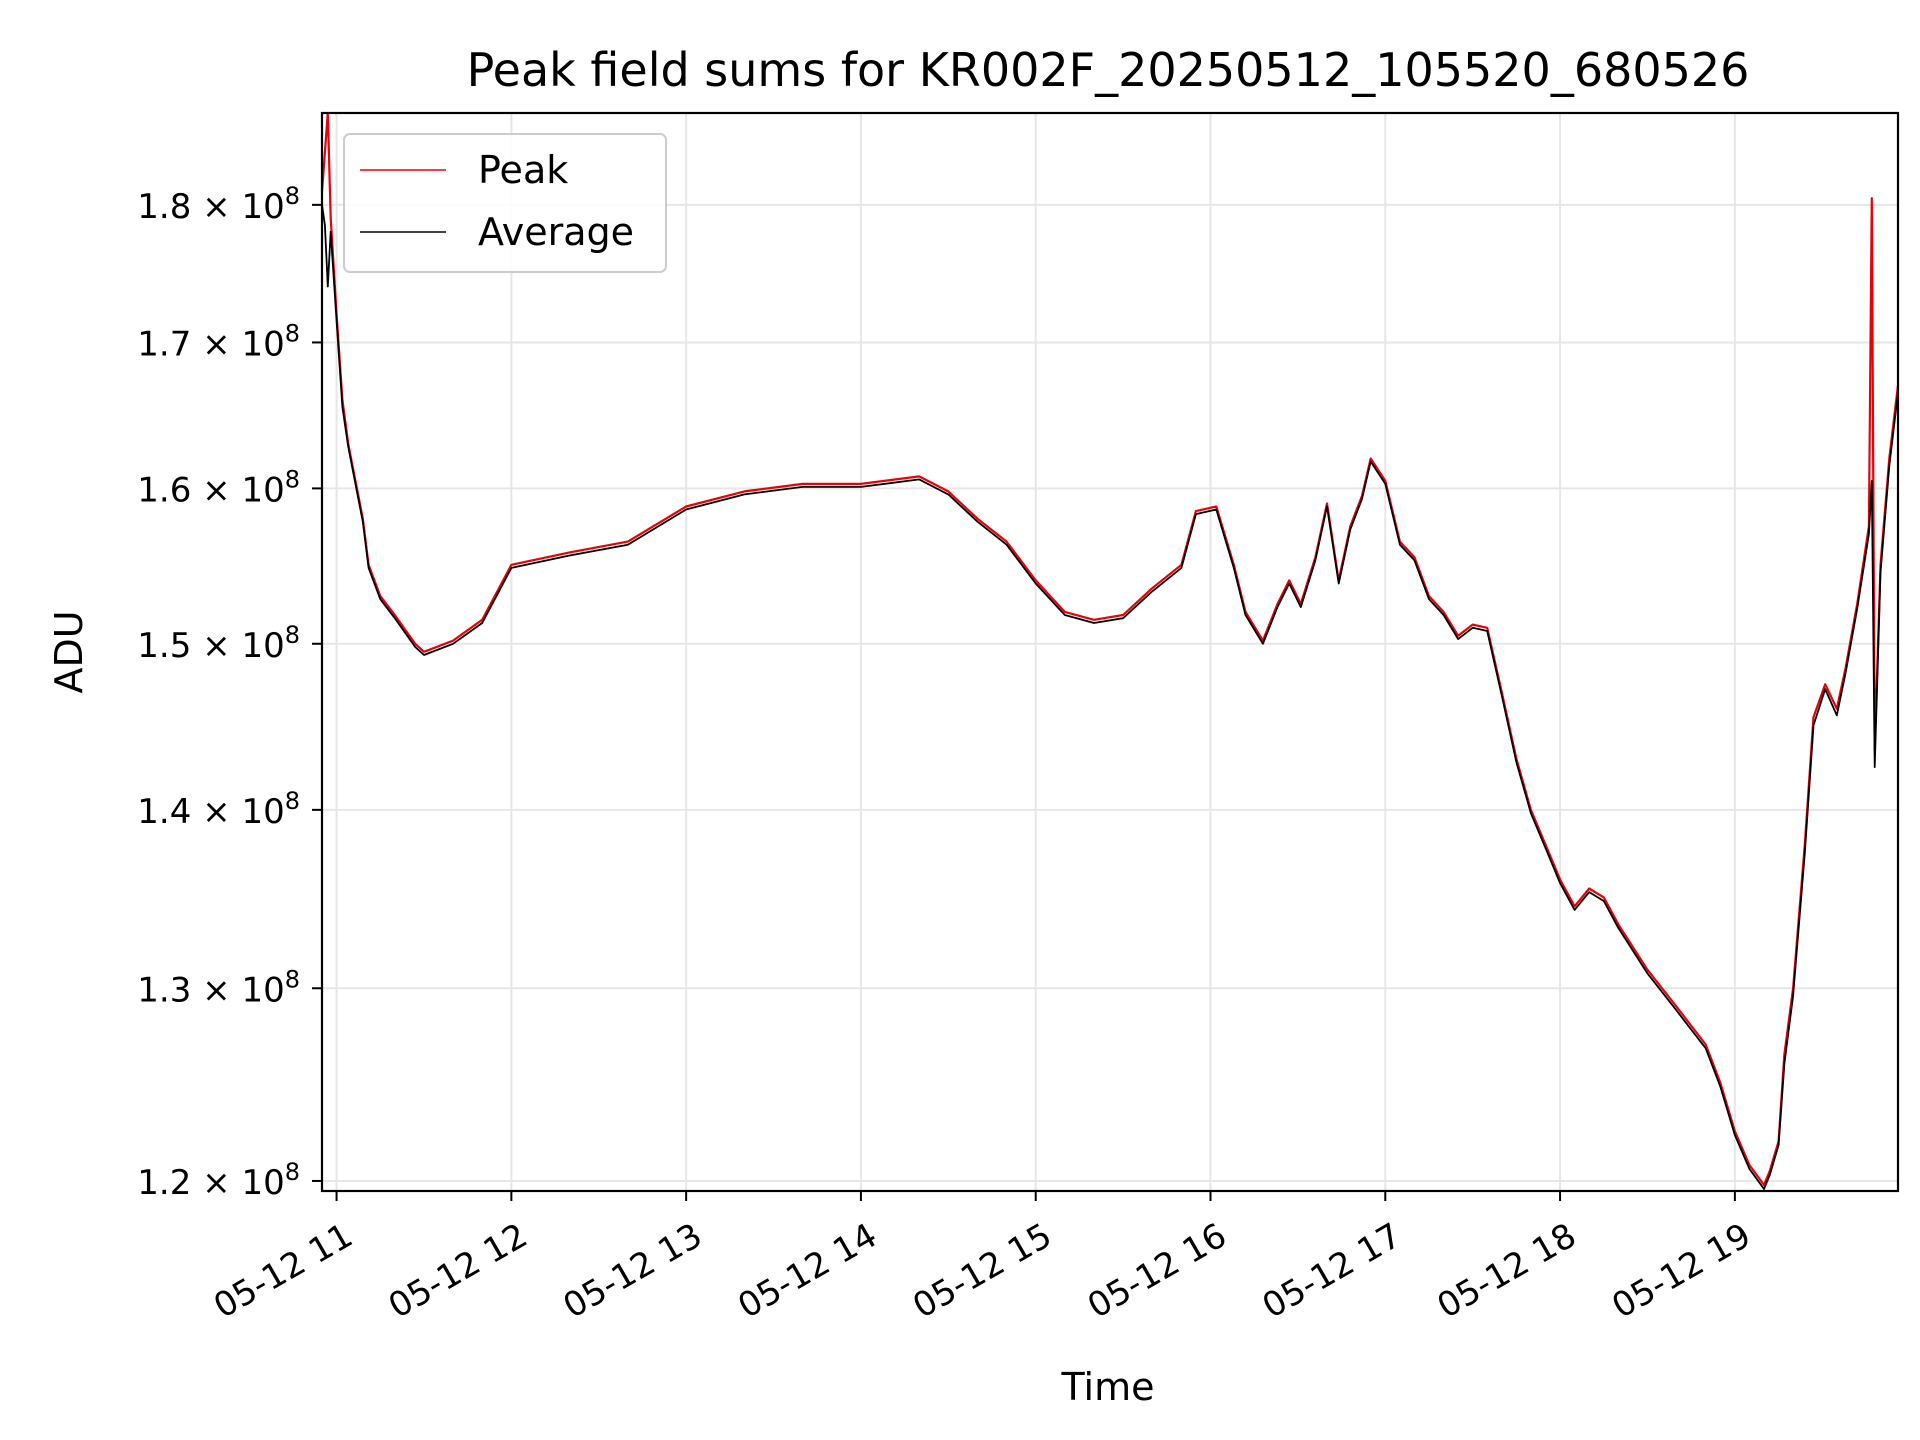  I want to click on y-tick-label: 1.4 × 108, so click(218, 809).